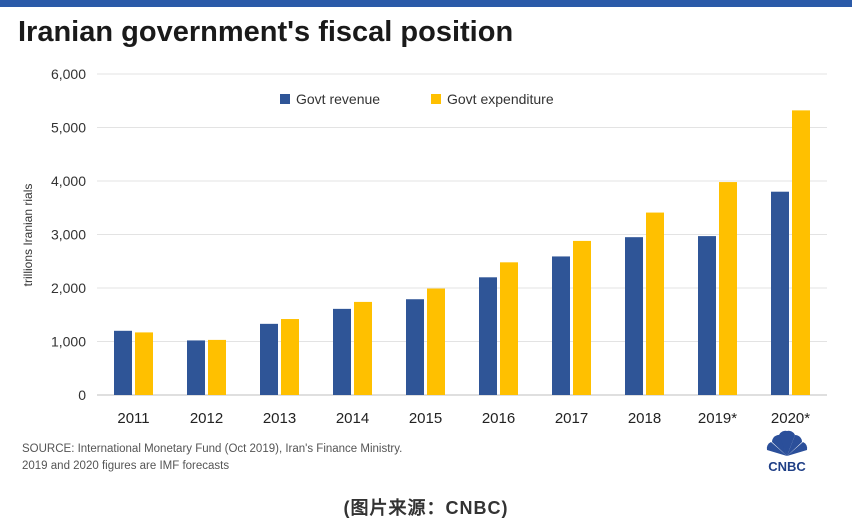 The image size is (852, 526). What do you see at coordinates (426, 508) in the screenshot?
I see `image-caption: (图片来源：CNBC)` at bounding box center [426, 508].